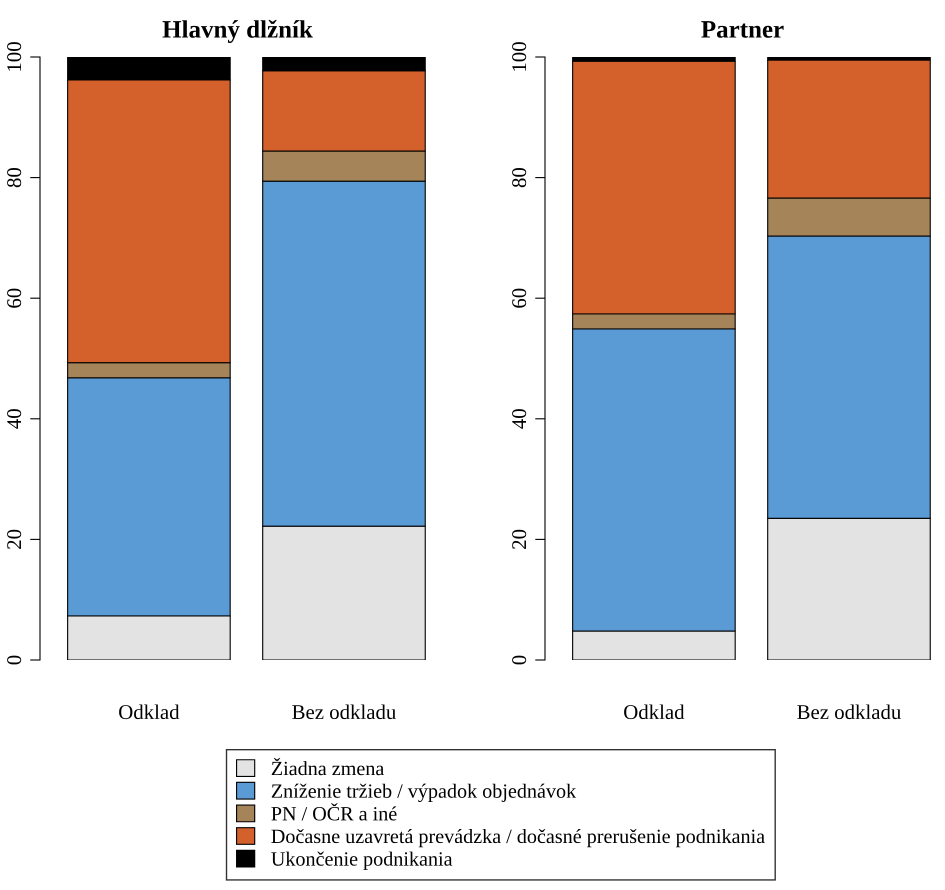  Describe the element at coordinates (518, 838) in the screenshot. I see `legend-label: Dočasne uzavretá prevádzka / dočasné prerušenie podnikania` at that location.